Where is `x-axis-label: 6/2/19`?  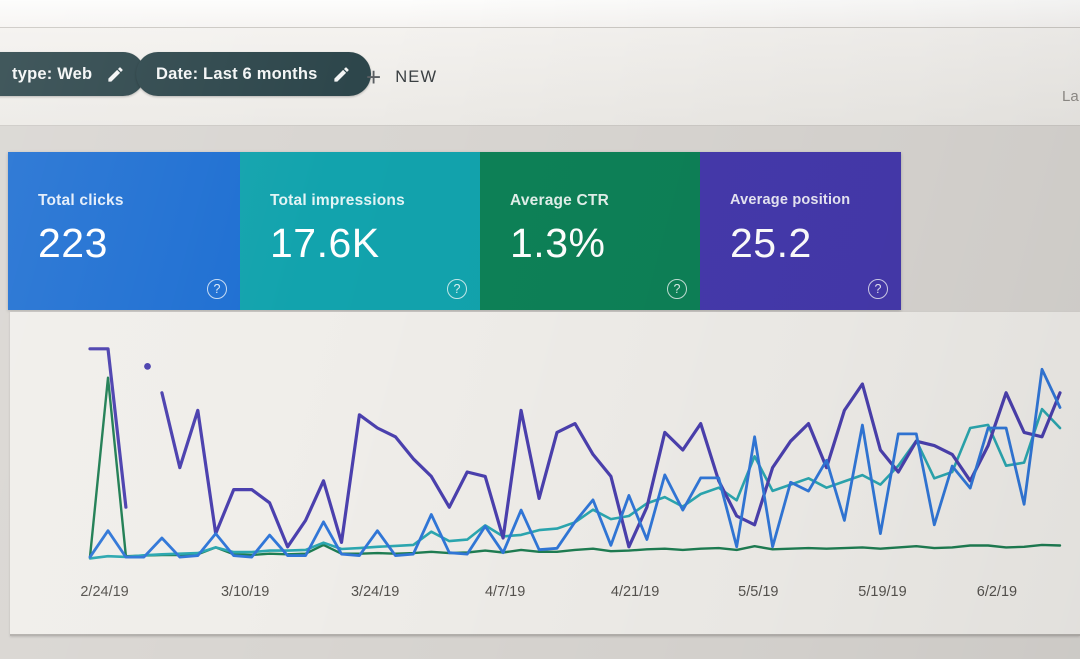 x-axis-label: 6/2/19 is located at coordinates (997, 592).